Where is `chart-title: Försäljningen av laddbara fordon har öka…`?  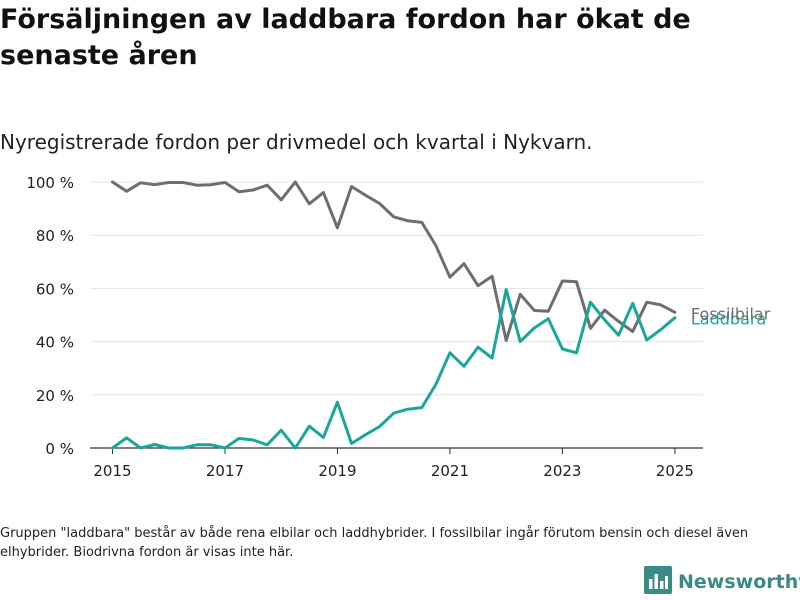
chart-title: Försäljningen av laddbara fordon har öka… is located at coordinates (345, 37).